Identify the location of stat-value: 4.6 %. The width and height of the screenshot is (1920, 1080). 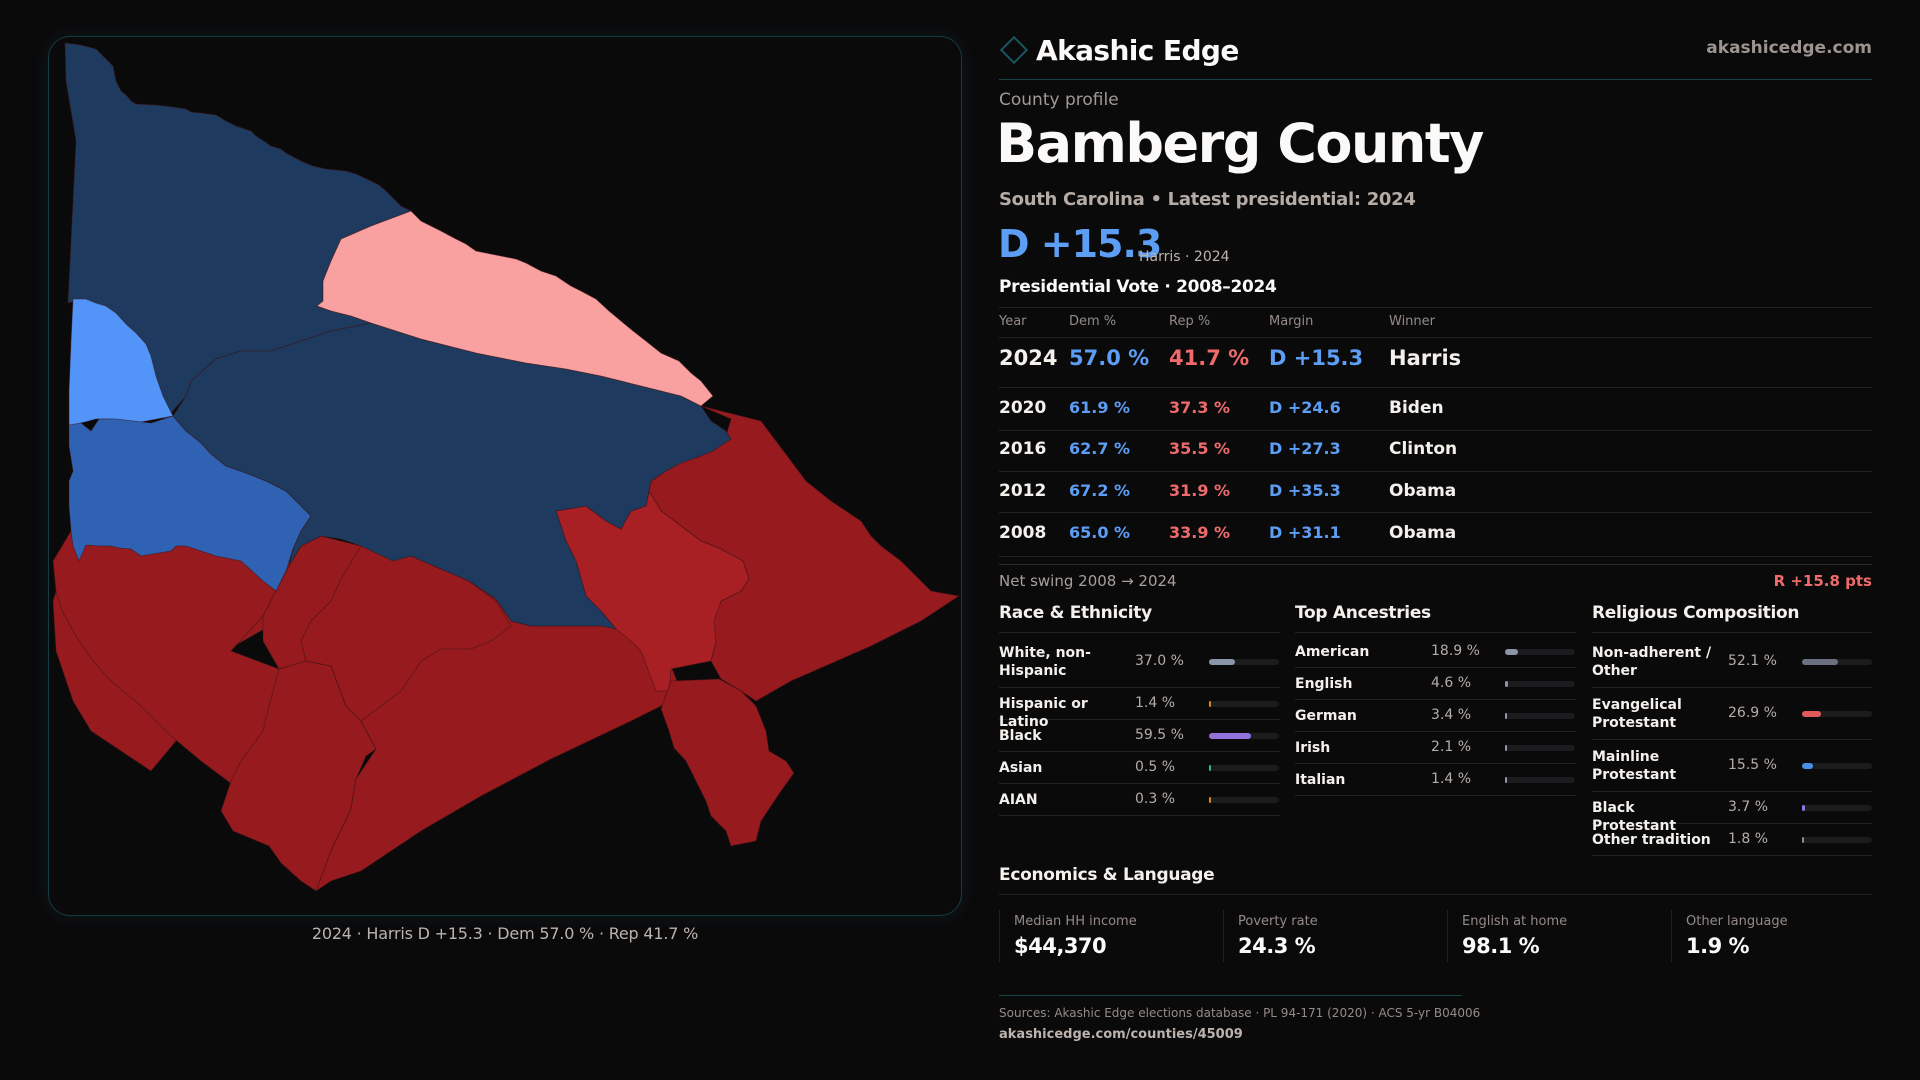
(1451, 683).